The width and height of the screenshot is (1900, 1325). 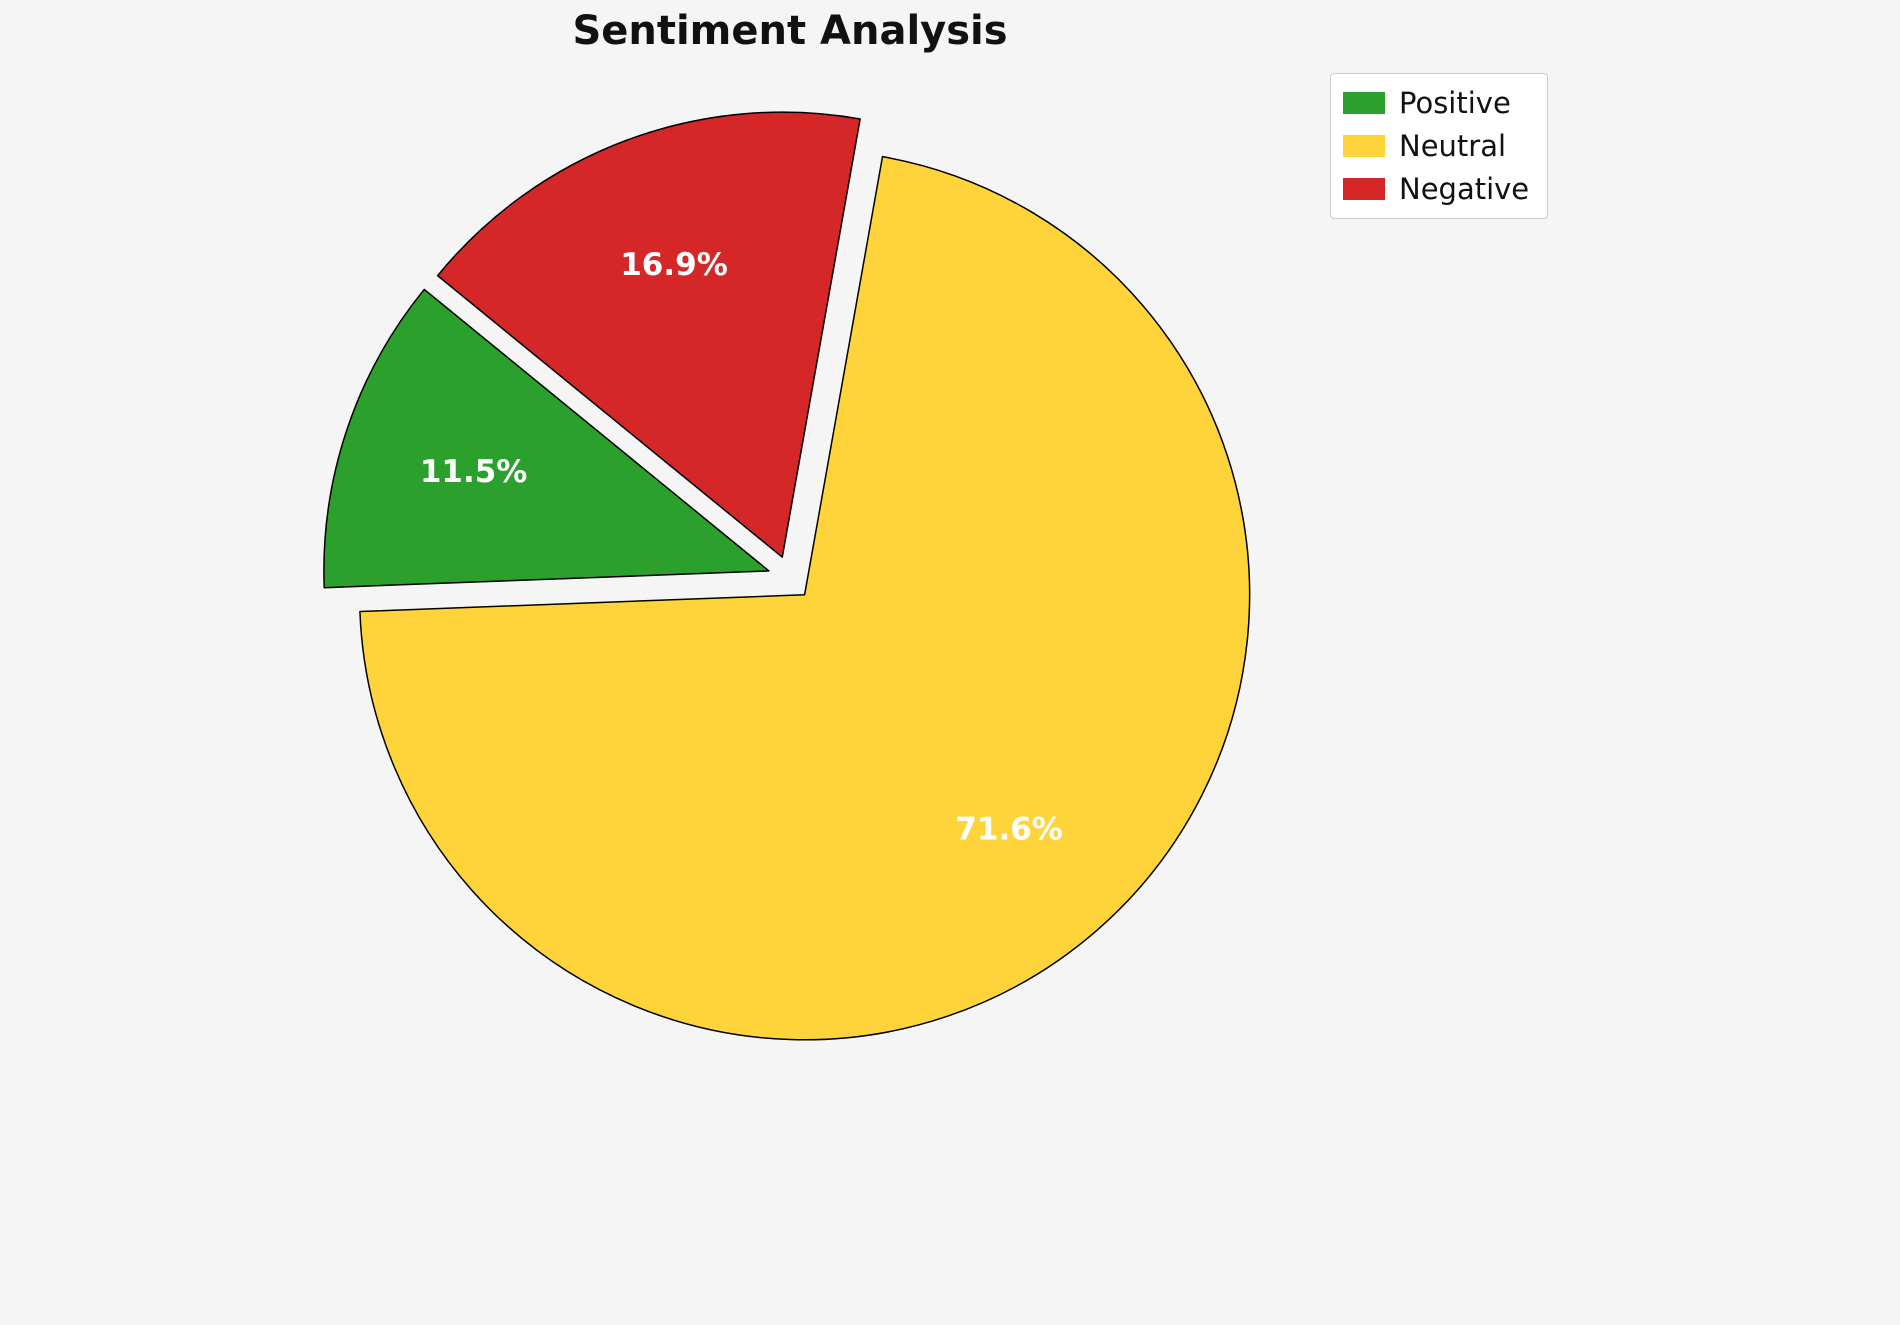 I want to click on legend-item-neutral: Neutral, so click(x=1436, y=146).